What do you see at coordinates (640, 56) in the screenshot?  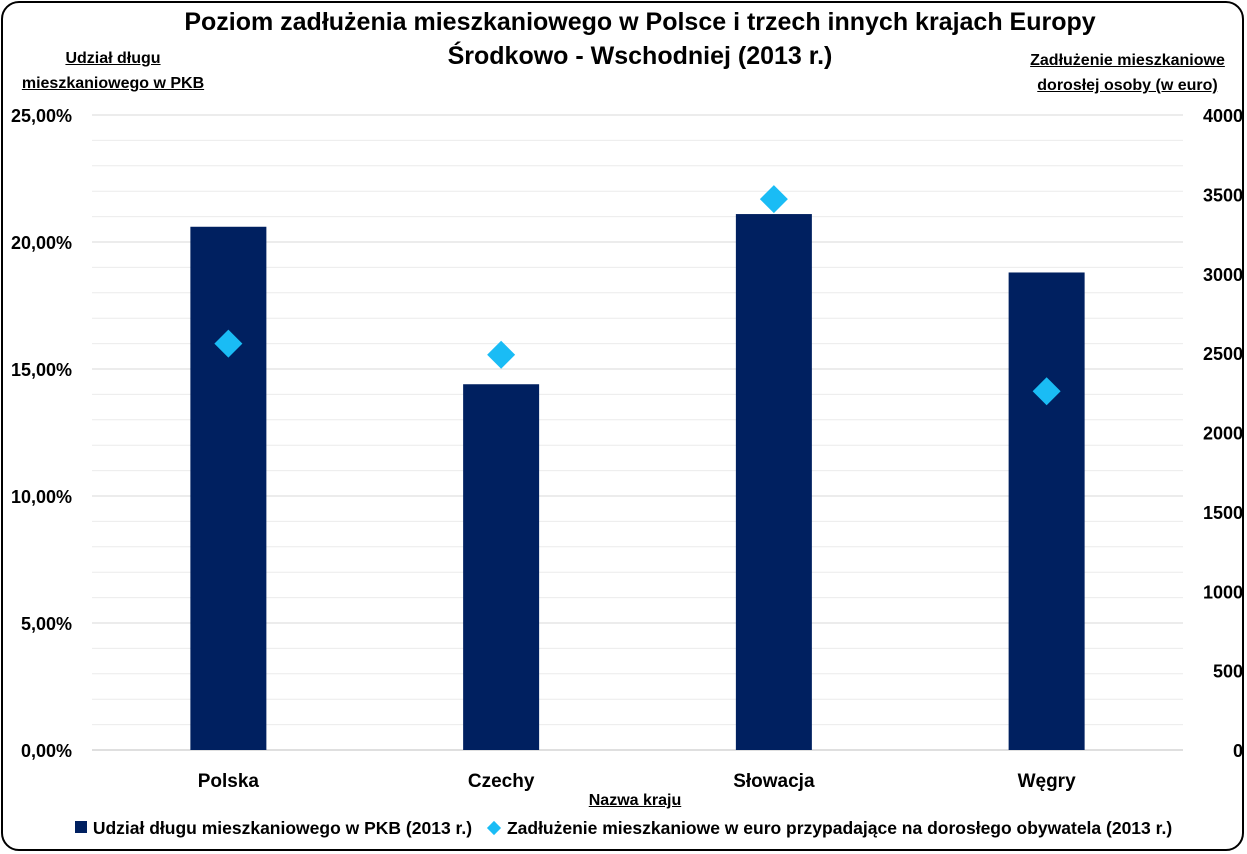 I see `chart-title-line2: Środkowo - Wschodniej (2013 r.)` at bounding box center [640, 56].